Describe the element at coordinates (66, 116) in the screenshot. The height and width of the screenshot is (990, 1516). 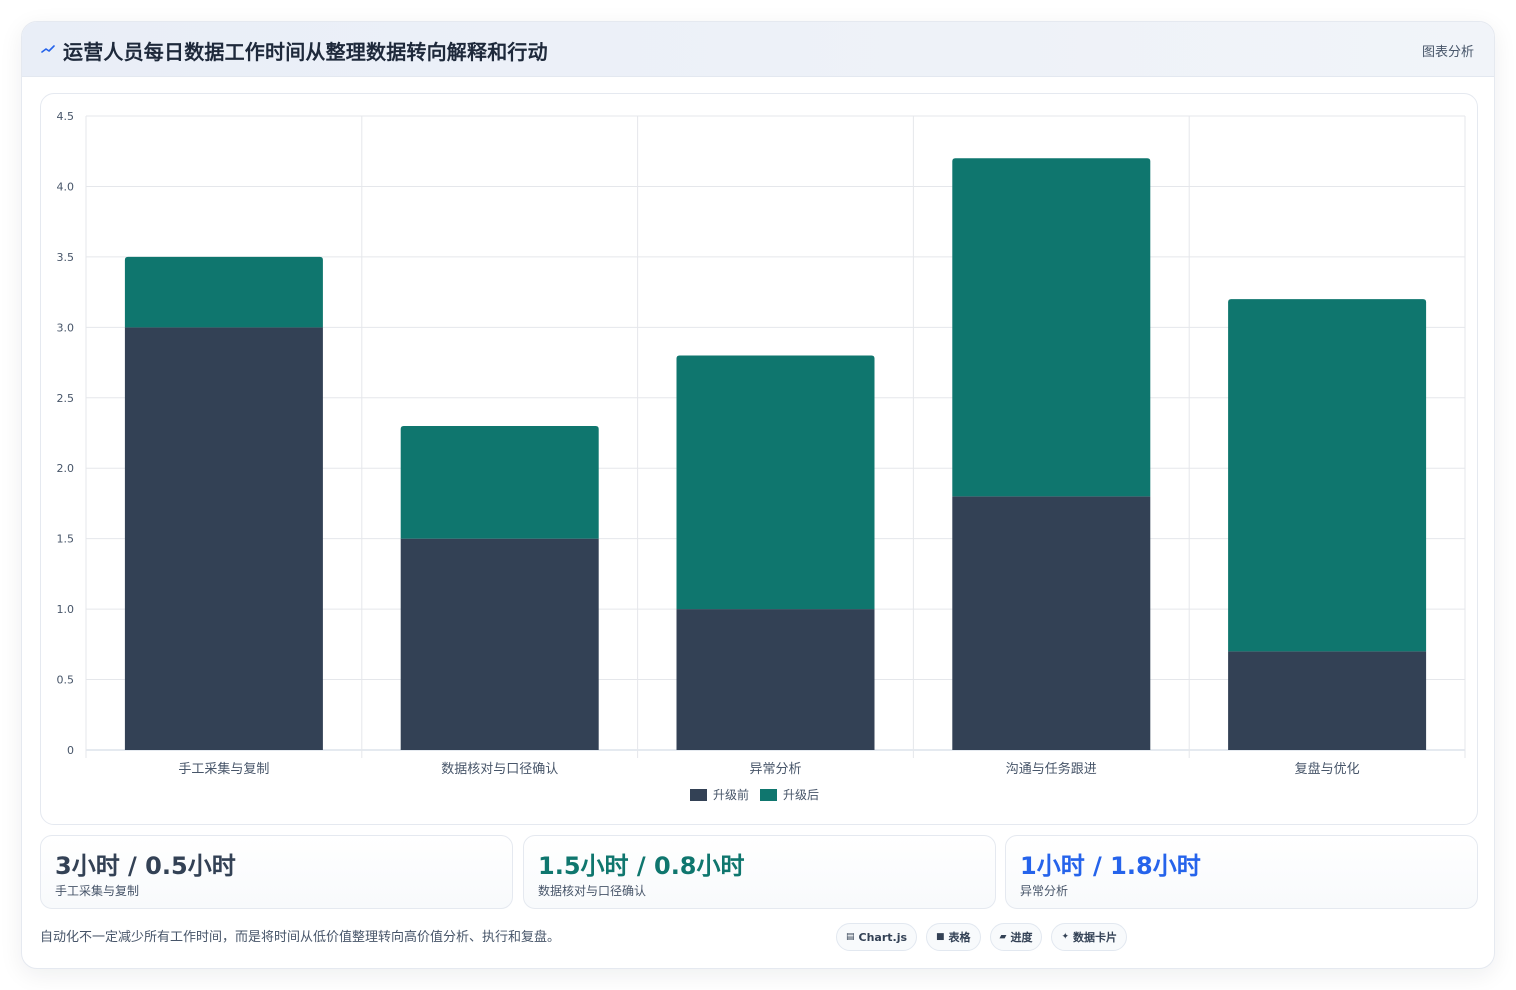
I see `y-tick-label: 4.5` at that location.